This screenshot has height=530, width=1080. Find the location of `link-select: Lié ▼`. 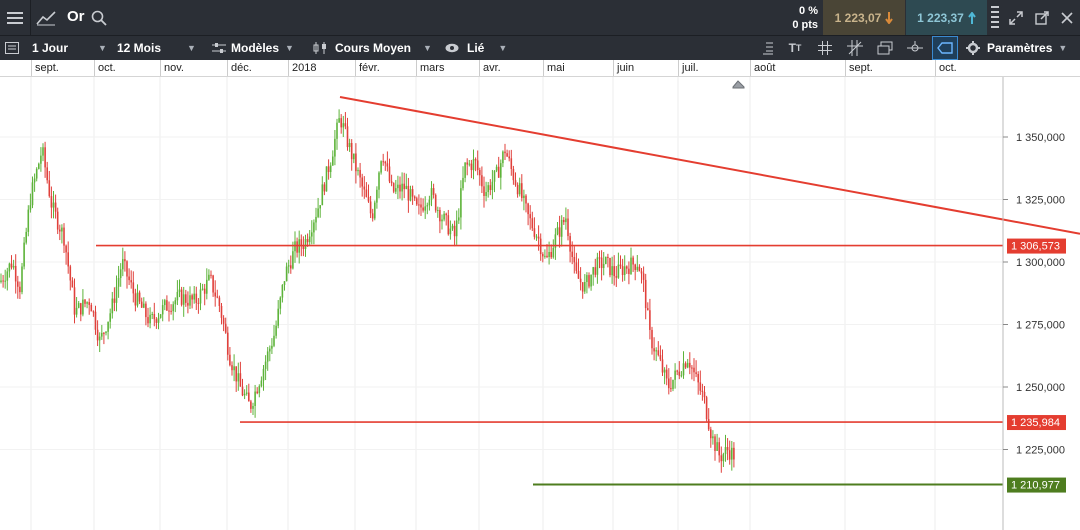

link-select: Lié ▼ is located at coordinates (476, 48).